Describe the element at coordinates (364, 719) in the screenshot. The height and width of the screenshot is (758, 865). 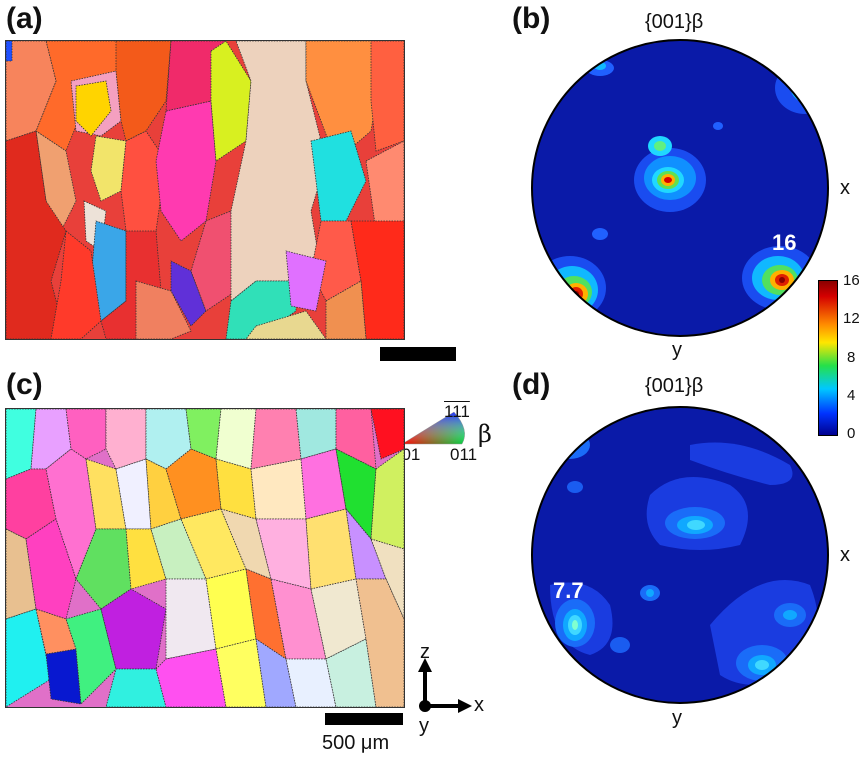
I see `scale-bar-c` at that location.